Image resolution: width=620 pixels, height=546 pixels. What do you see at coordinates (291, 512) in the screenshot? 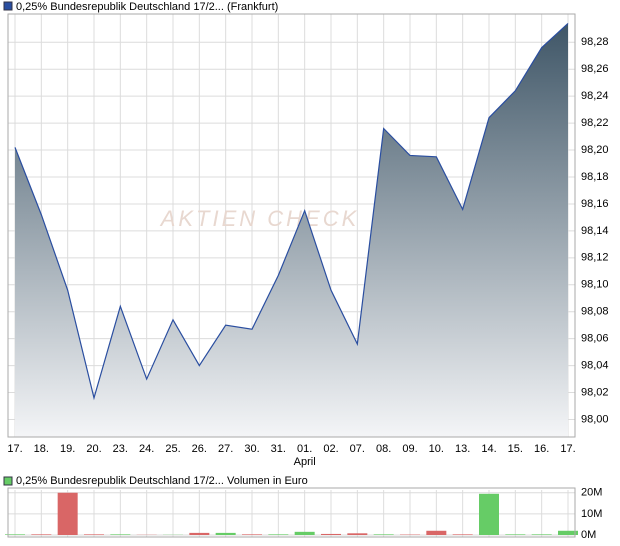
I see `plot-frame` at bounding box center [291, 512].